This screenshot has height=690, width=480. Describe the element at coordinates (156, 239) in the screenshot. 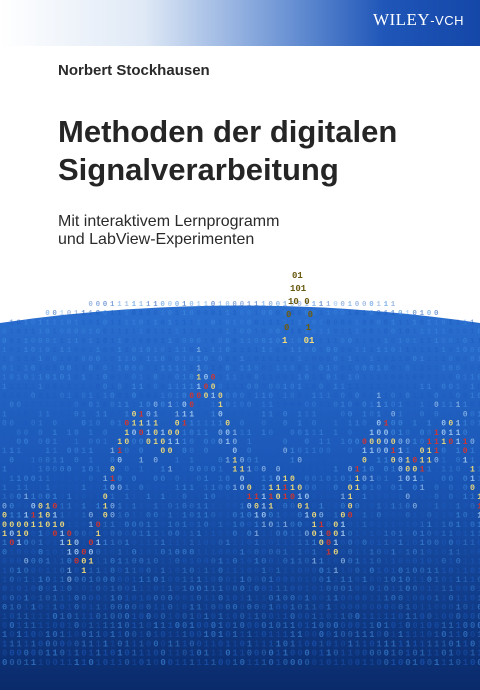

I see `subtitle-line-2: und LabView-Experimenten` at that location.